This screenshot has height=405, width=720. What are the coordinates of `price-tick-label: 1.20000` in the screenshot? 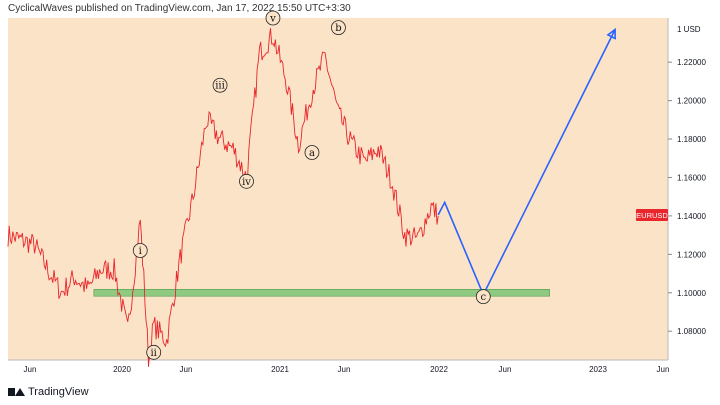 It's located at (691, 101).